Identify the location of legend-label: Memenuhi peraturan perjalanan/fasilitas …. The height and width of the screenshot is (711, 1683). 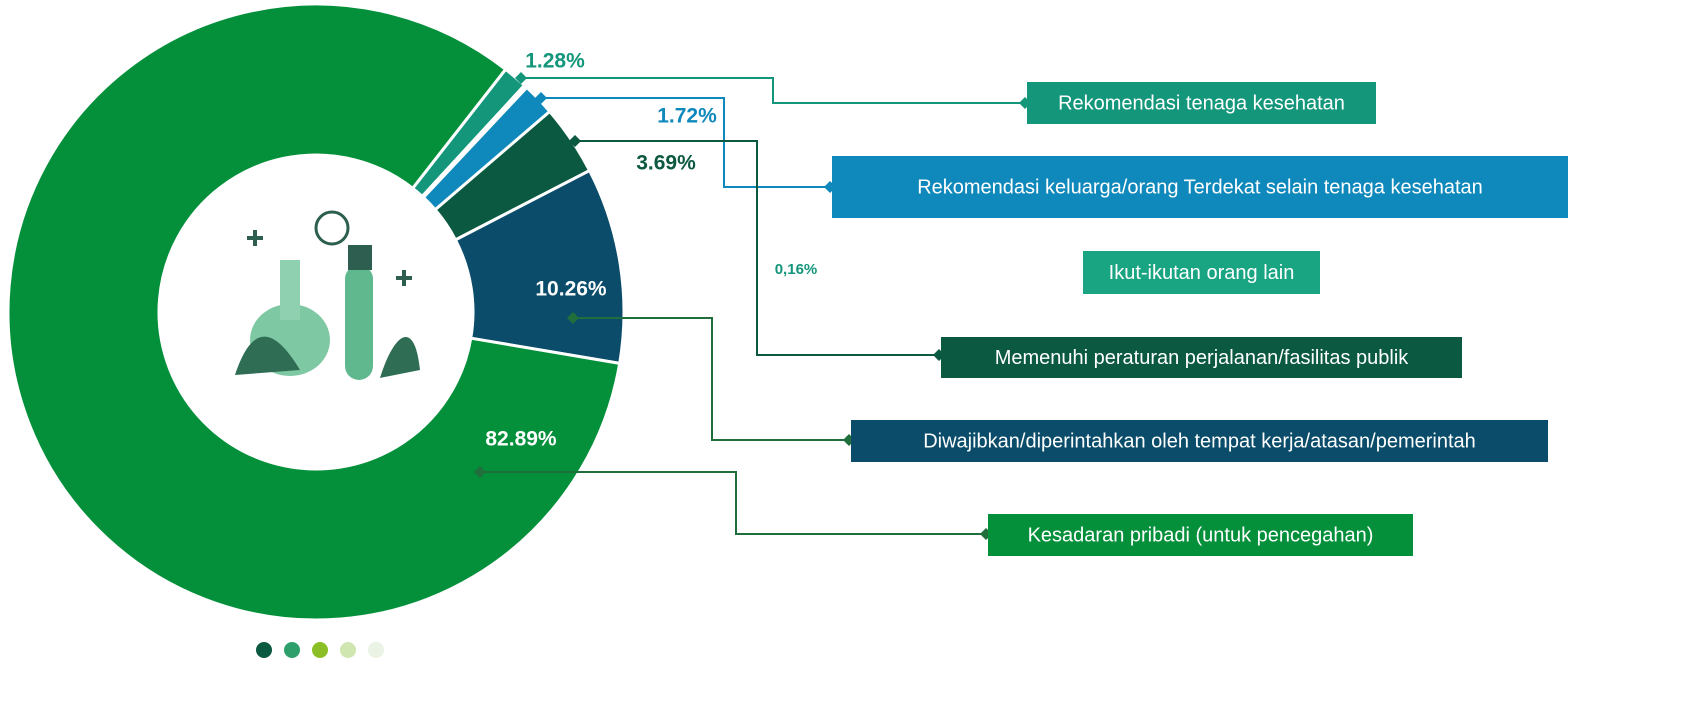
(1202, 358).